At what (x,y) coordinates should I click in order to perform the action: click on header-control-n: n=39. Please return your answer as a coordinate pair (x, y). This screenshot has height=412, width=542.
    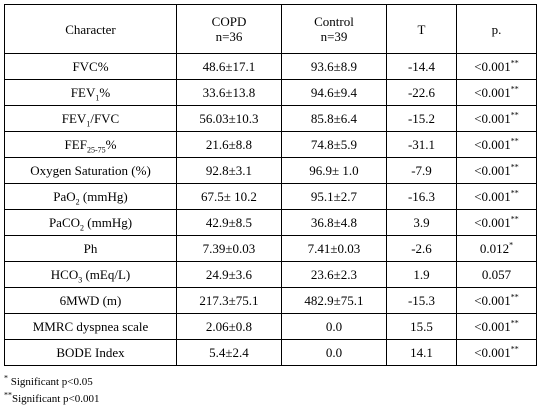
    Looking at the image, I should click on (334, 36).